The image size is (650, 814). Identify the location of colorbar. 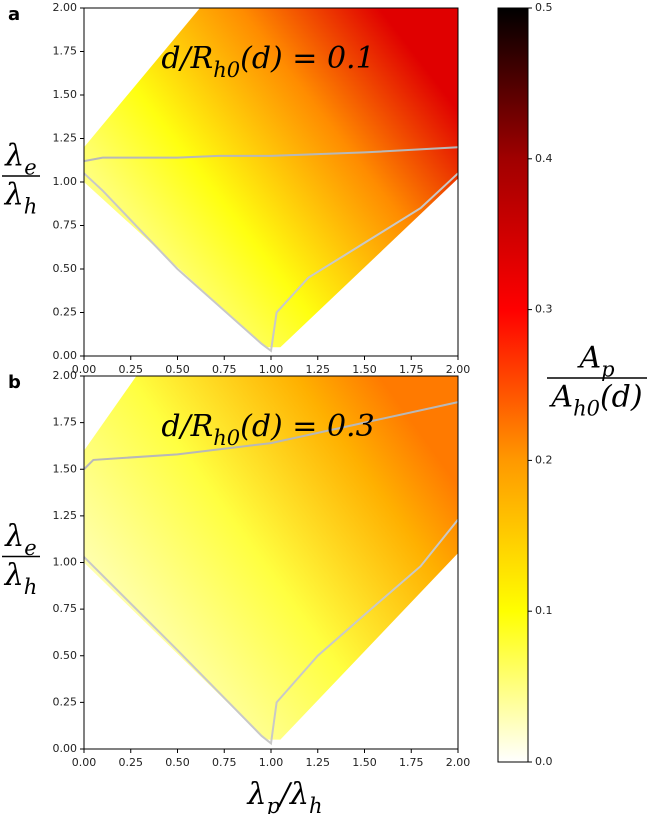
(513, 385).